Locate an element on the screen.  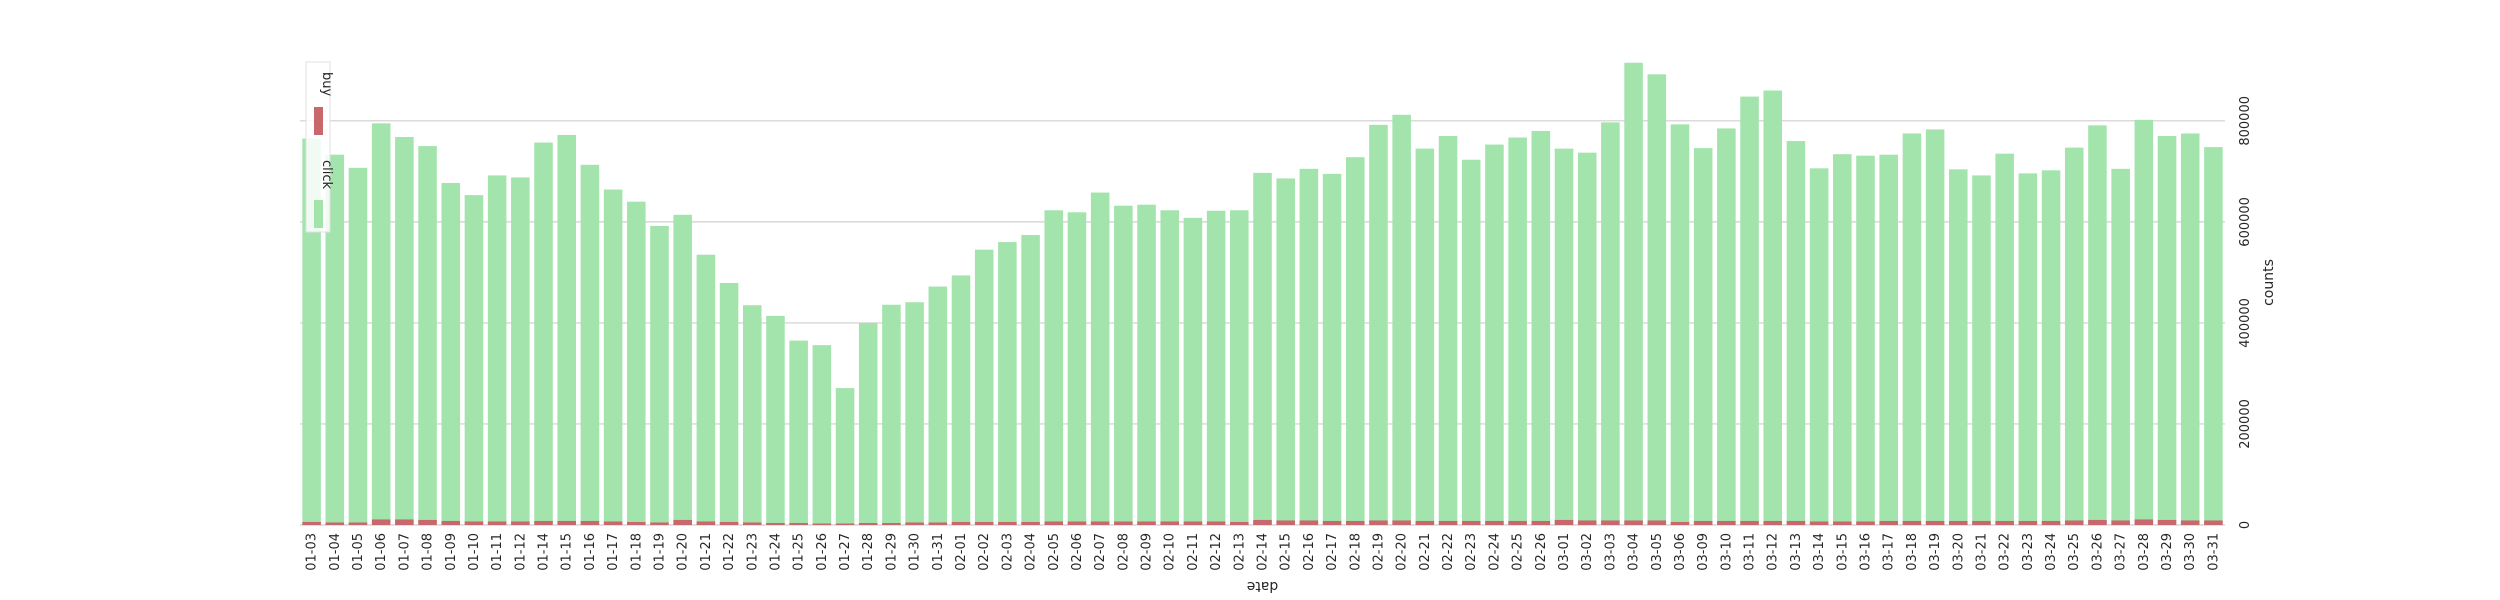
x-tick-label-01-23: 01-23 is located at coordinates (752, 552).